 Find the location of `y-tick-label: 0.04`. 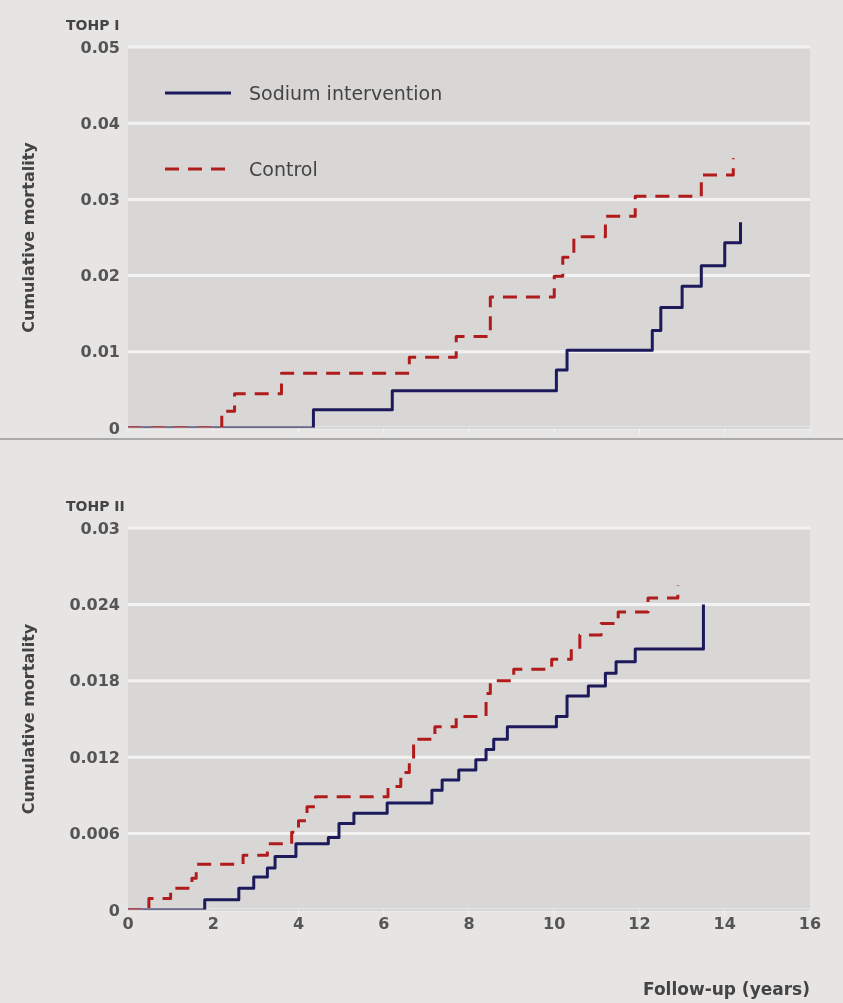

y-tick-label: 0.04 is located at coordinates (100, 123).